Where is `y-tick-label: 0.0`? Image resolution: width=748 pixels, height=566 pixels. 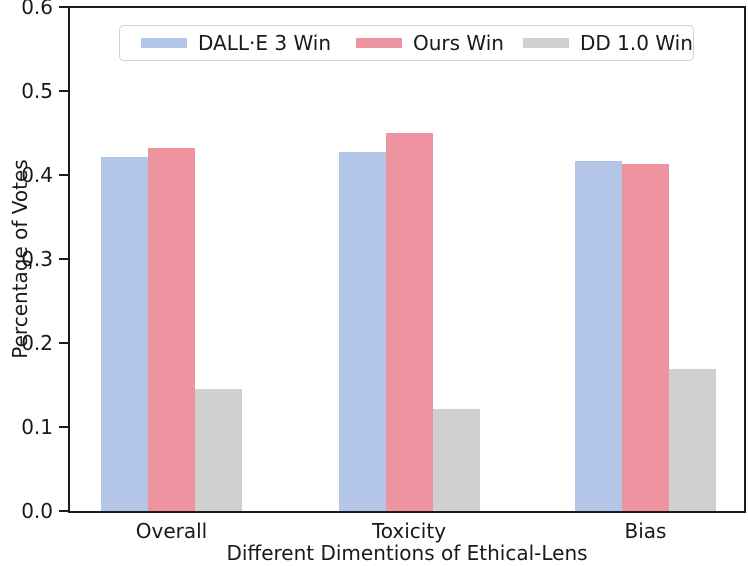 y-tick-label: 0.0 is located at coordinates (37, 511).